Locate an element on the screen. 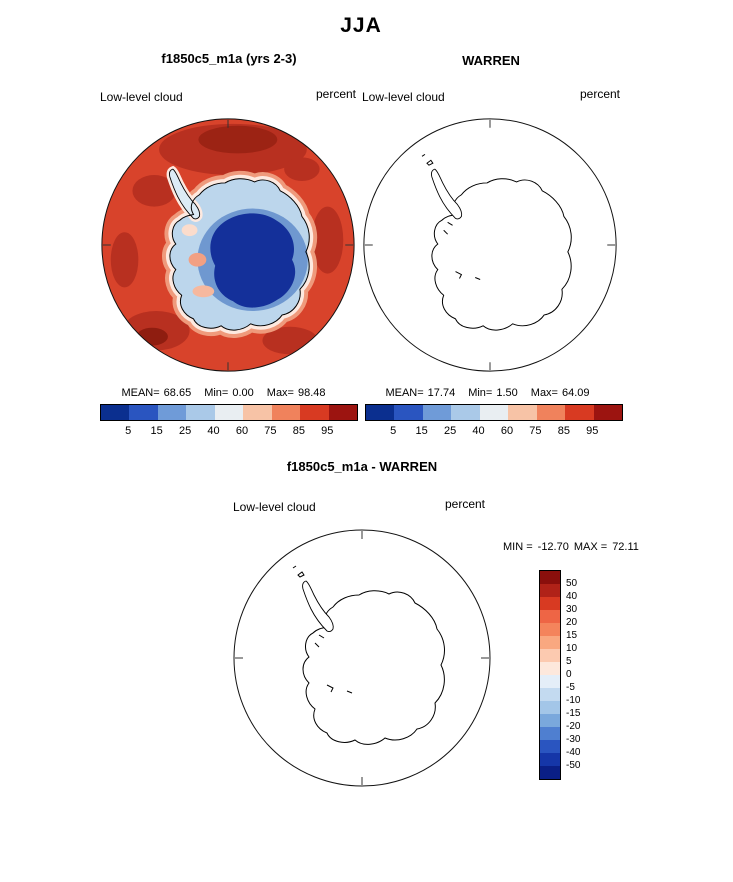 The image size is (733, 882). colorbar-tick: -15 is located at coordinates (573, 713).